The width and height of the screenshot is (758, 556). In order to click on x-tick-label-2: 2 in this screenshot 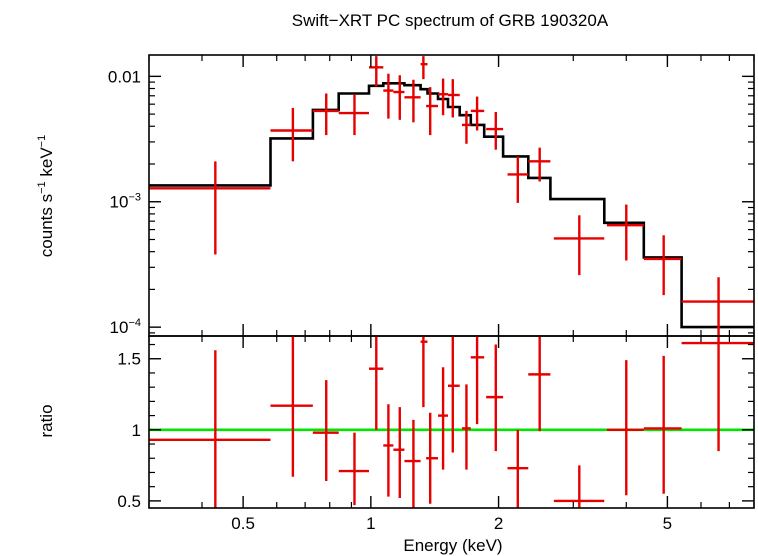, I will do `click(498, 523)`.